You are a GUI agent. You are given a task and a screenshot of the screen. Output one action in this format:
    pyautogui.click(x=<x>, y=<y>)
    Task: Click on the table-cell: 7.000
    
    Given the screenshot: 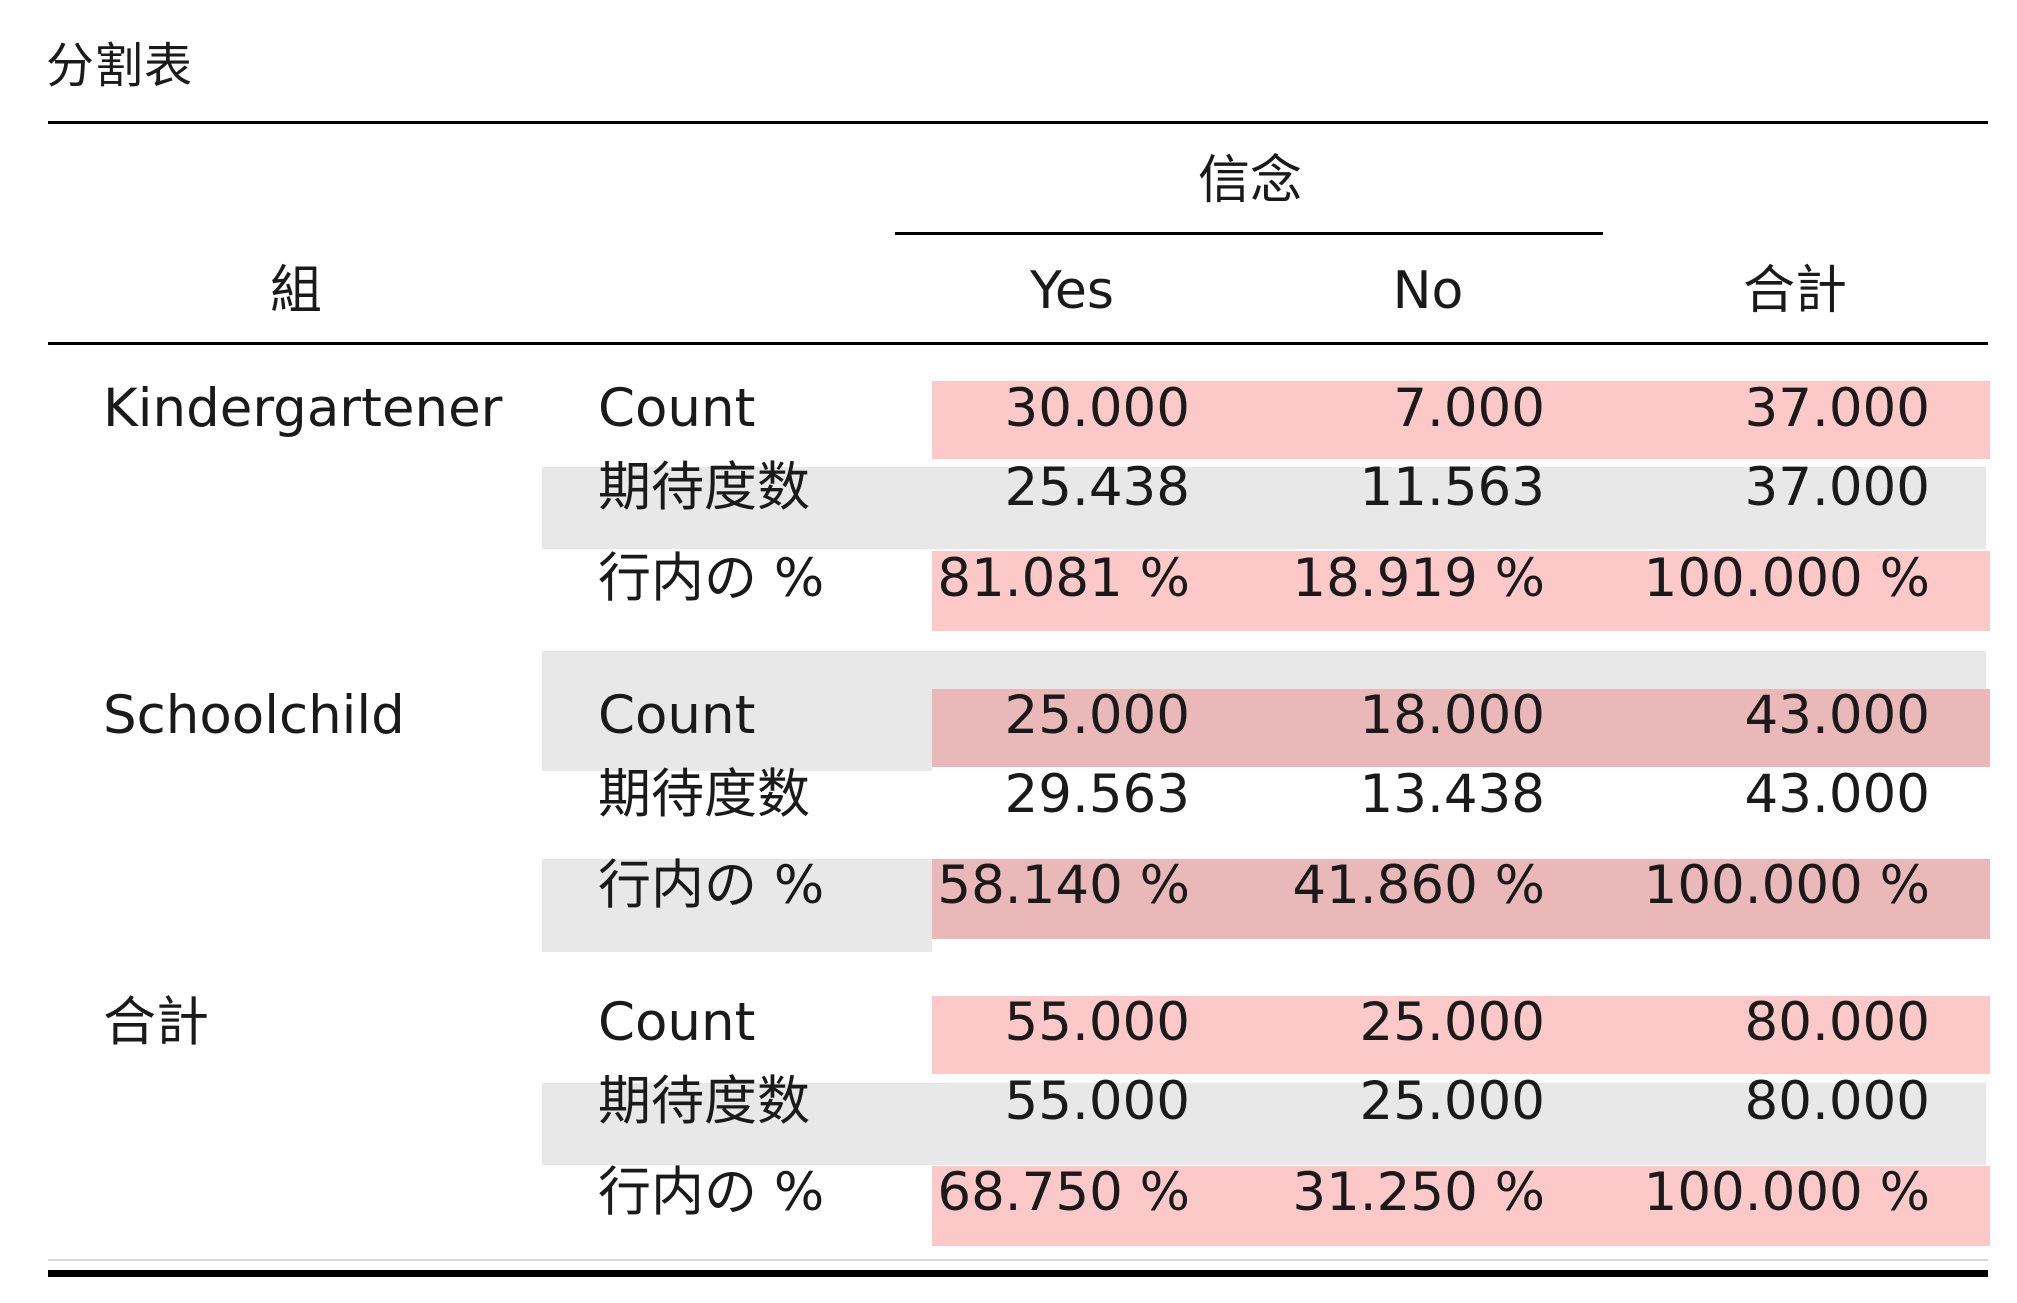 What is the action you would take?
    pyautogui.click(x=1469, y=408)
    